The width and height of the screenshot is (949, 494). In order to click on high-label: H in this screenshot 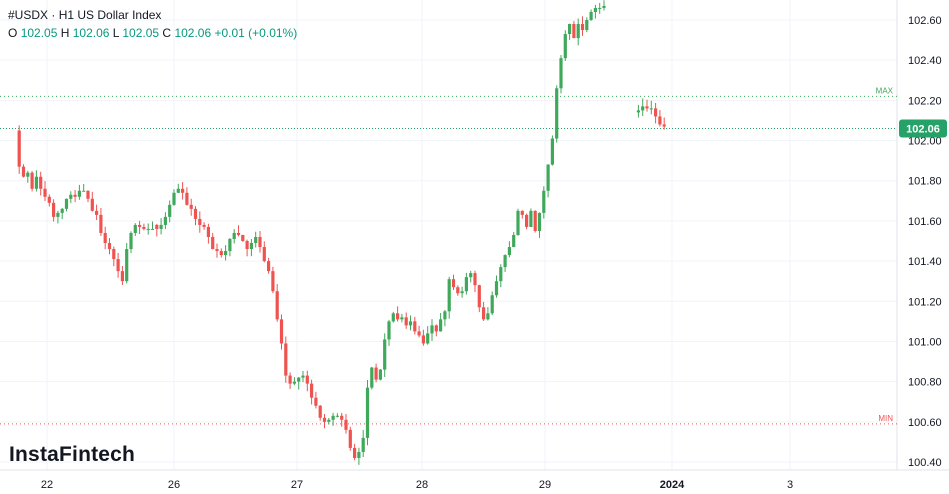, I will do `click(65, 33)`.